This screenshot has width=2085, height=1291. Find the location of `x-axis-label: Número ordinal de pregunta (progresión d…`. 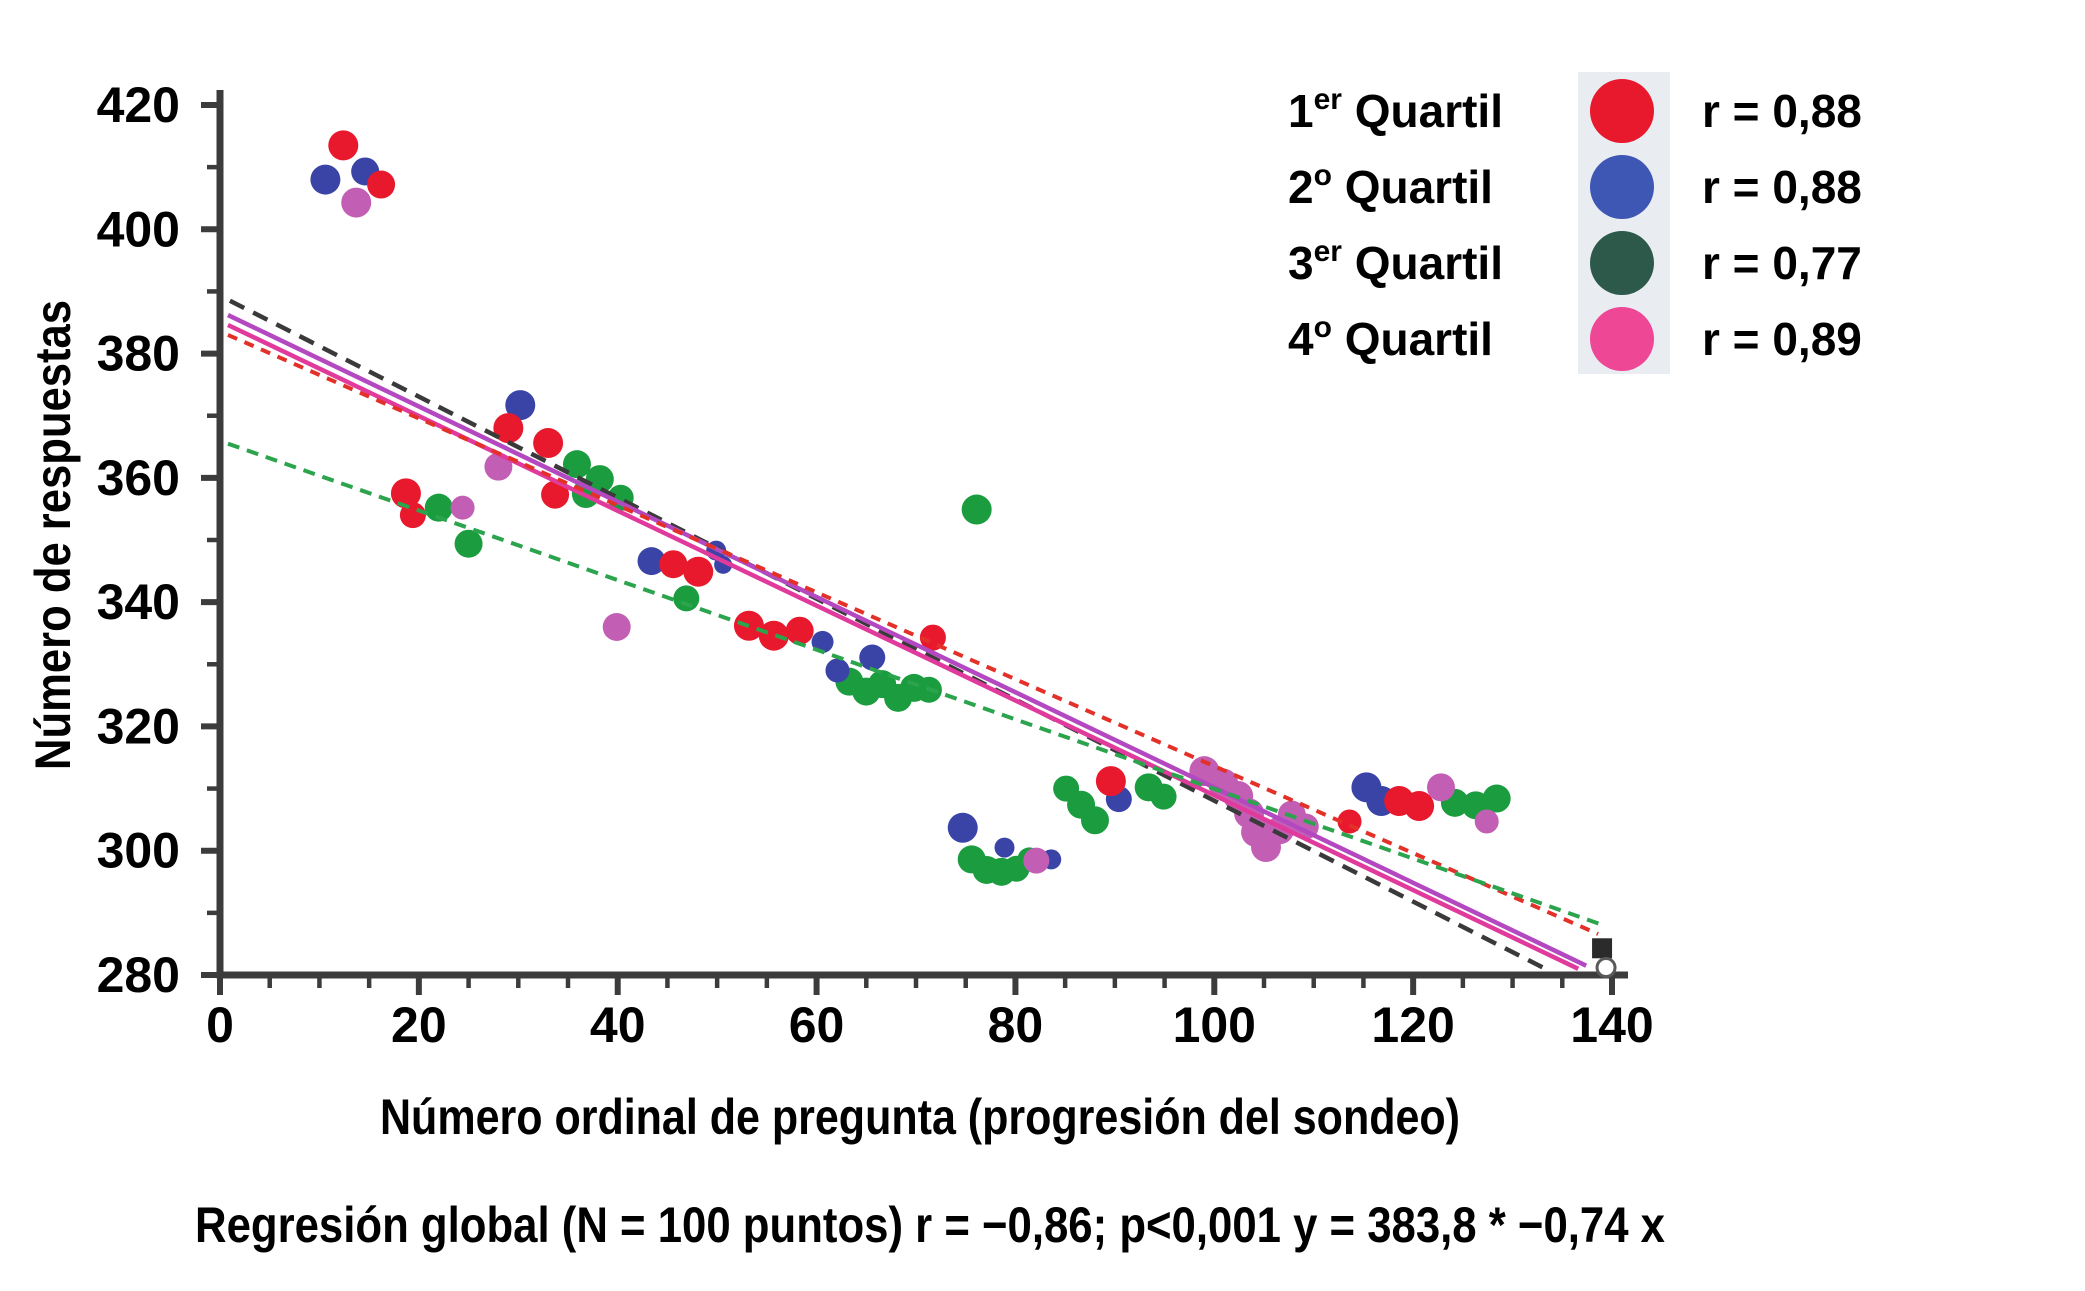

x-axis-label: Número ordinal de pregunta (progresión d… is located at coordinates (920, 1117).